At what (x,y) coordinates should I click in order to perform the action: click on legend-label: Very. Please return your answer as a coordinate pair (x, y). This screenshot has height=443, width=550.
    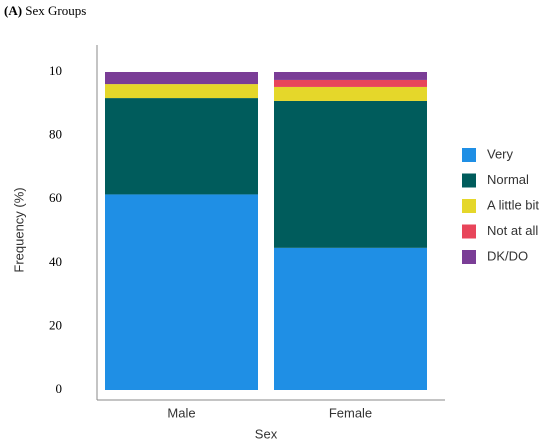
    Looking at the image, I should click on (500, 153).